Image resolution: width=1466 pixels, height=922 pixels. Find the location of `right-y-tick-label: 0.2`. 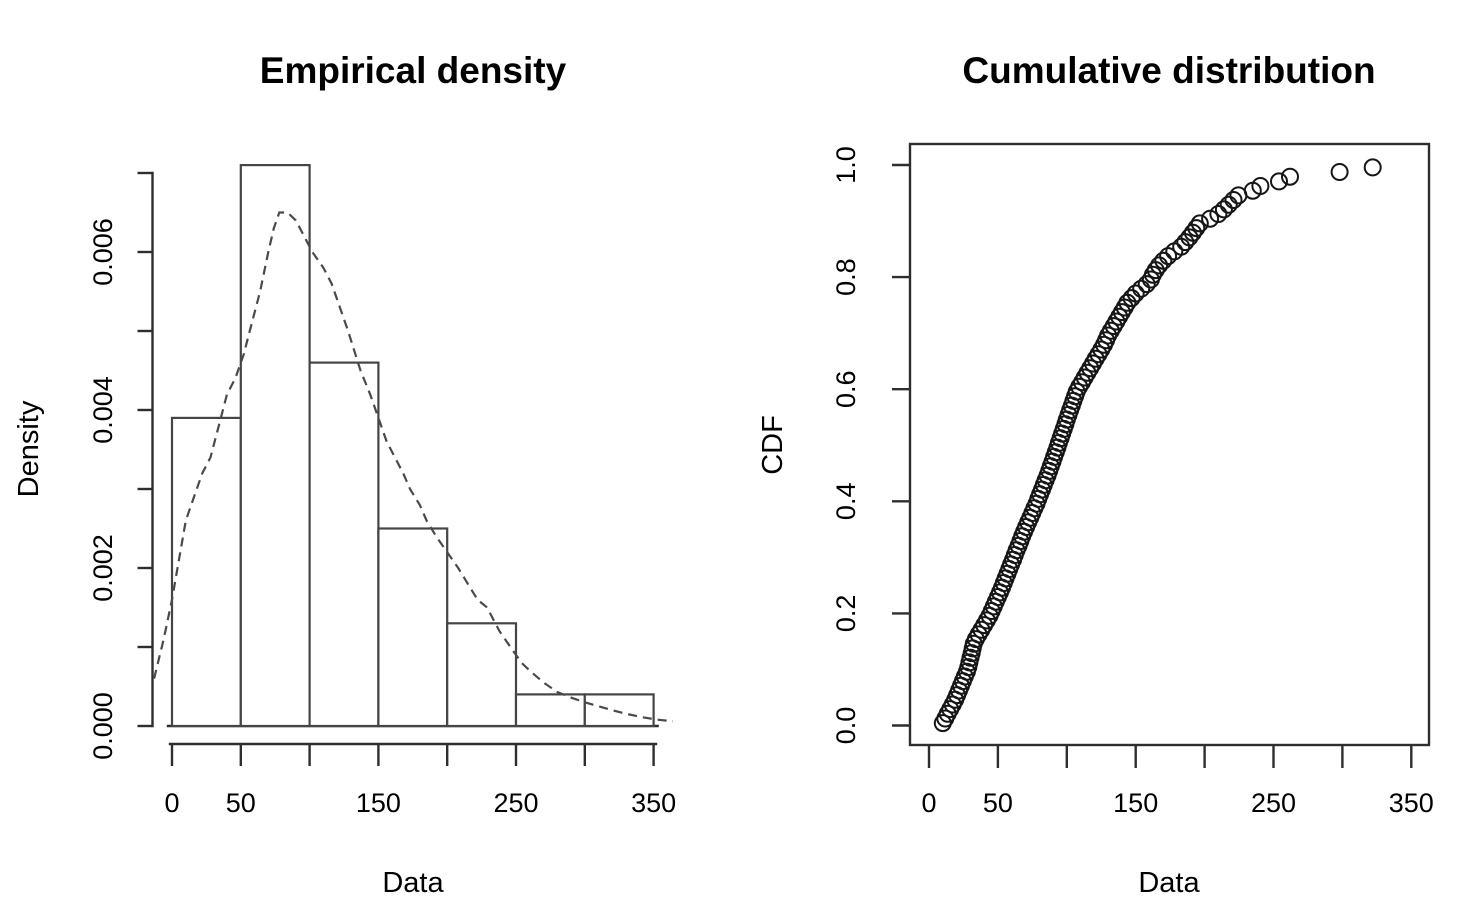

right-y-tick-label: 0.2 is located at coordinates (846, 614).